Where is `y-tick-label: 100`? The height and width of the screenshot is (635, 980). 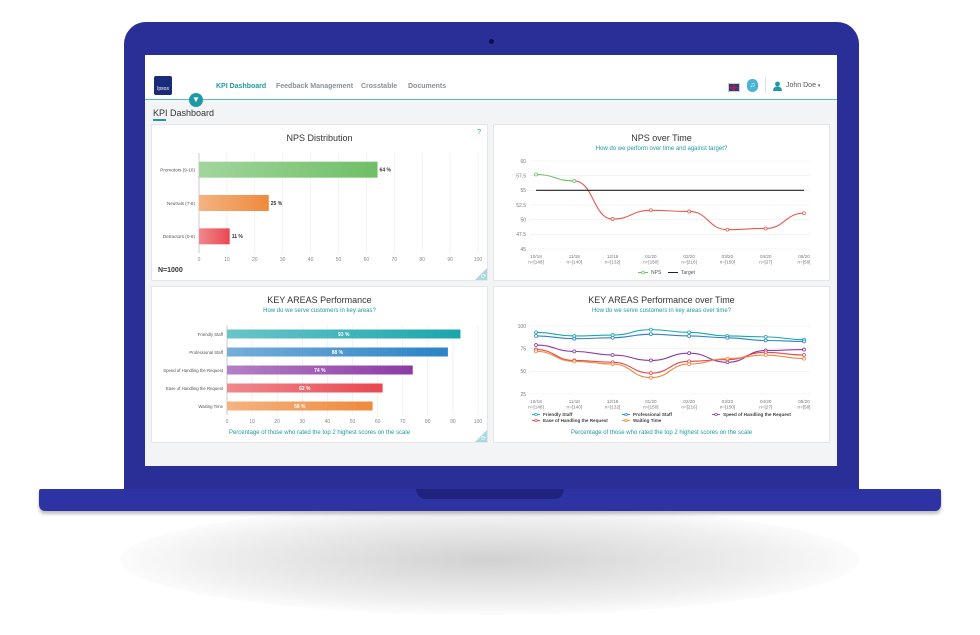
y-tick-label: 100 is located at coordinates (522, 327).